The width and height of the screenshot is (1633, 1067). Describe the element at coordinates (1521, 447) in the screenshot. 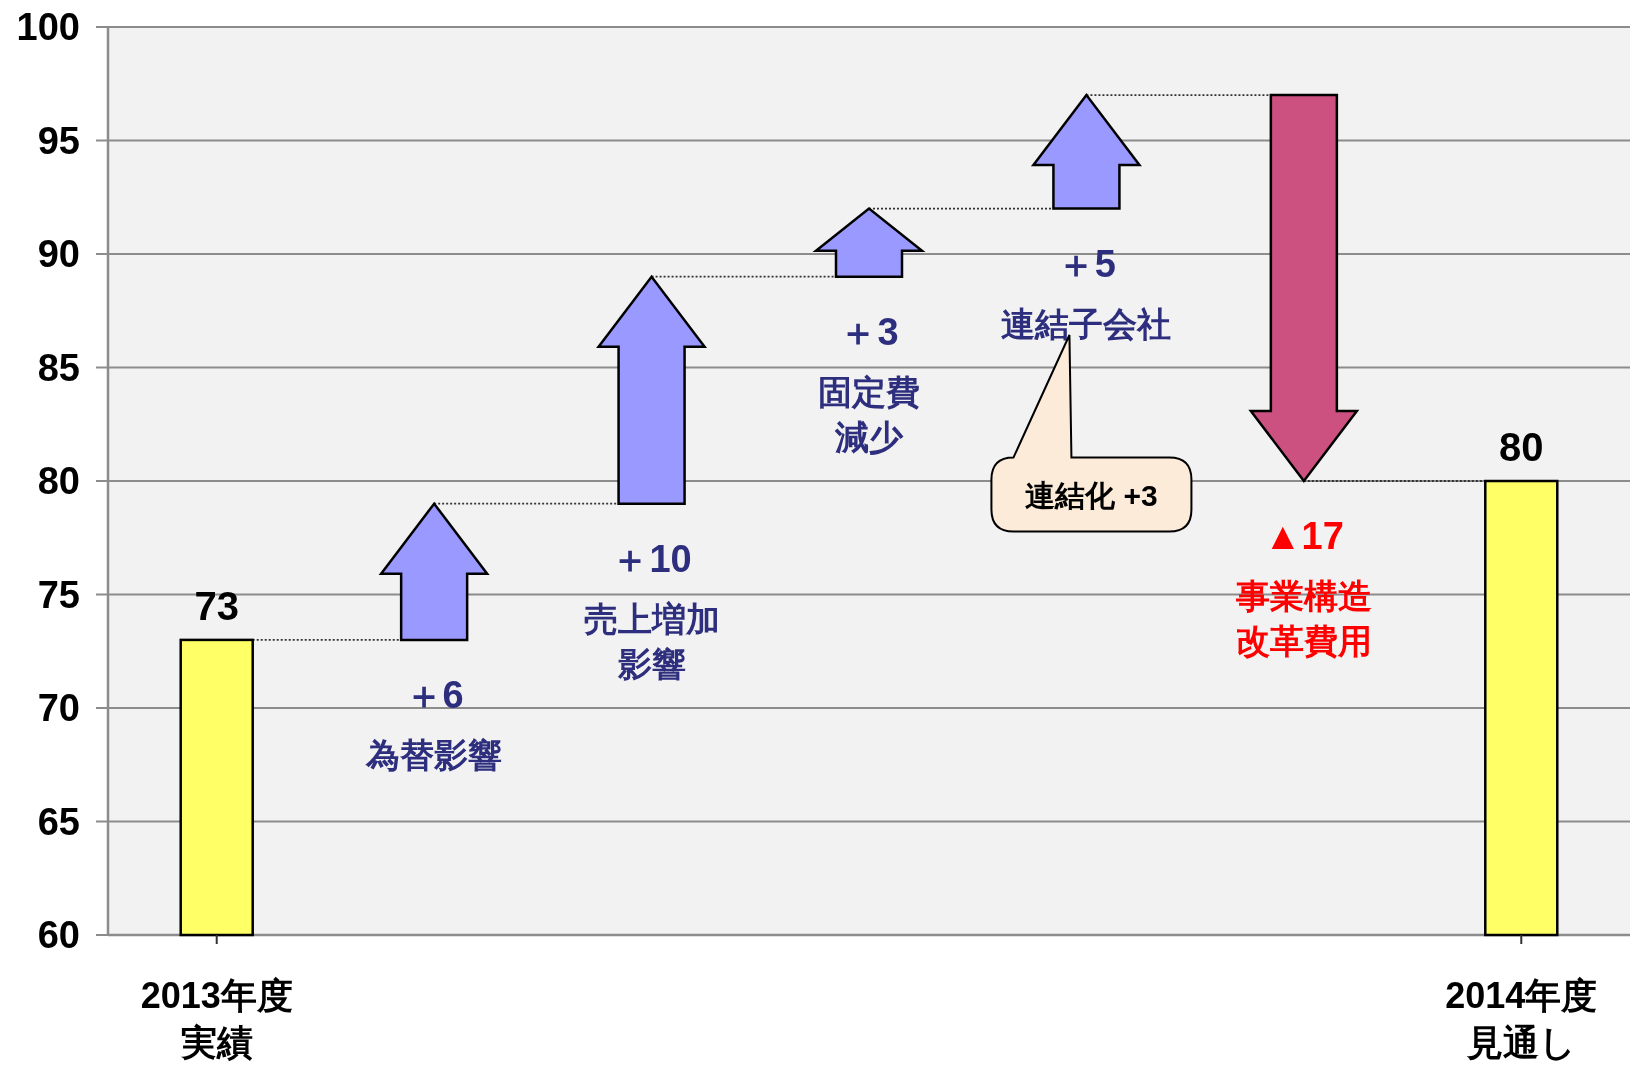

I see `data-label: 80` at that location.